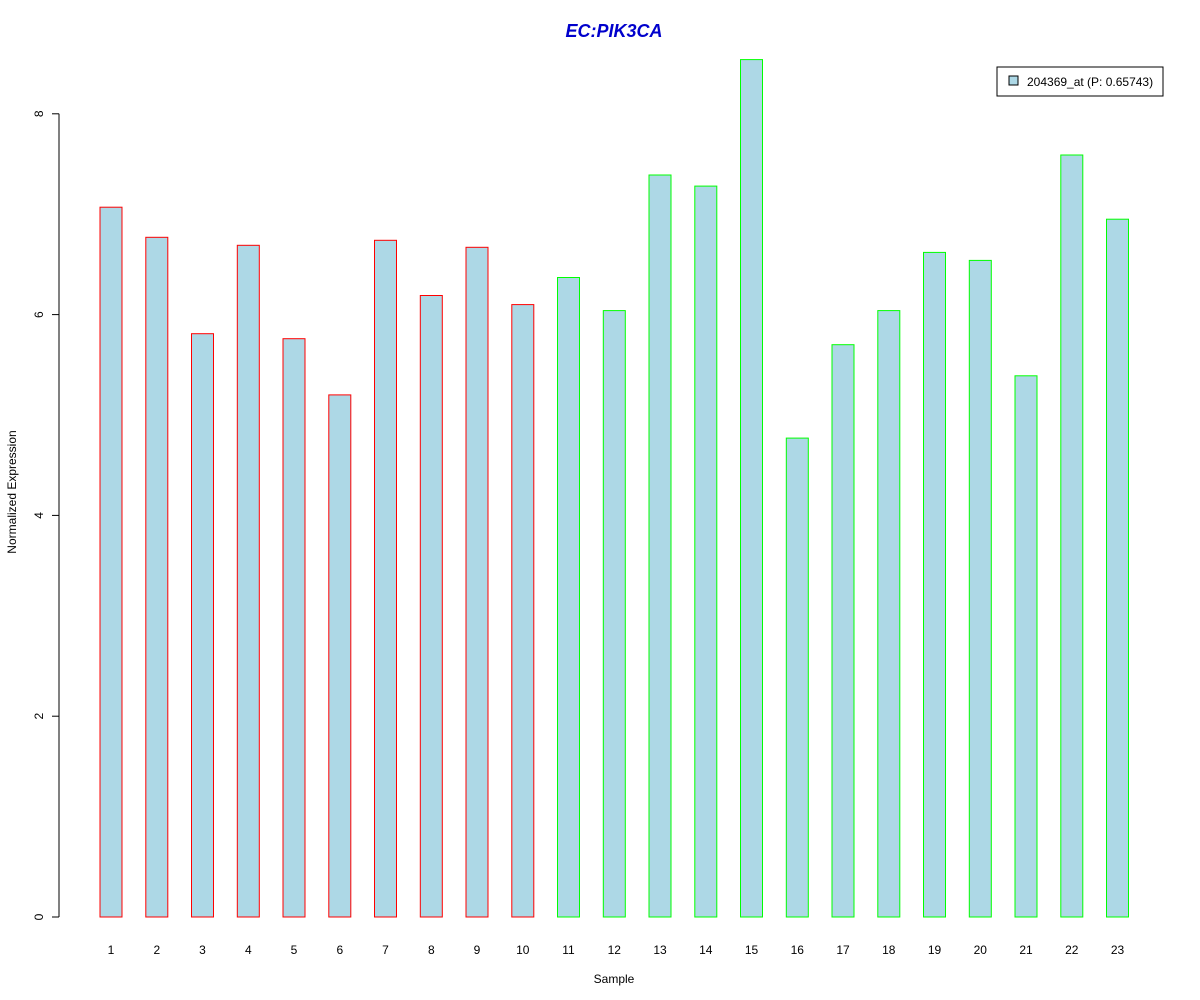  Describe the element at coordinates (1072, 950) in the screenshot. I see `x-tick-label: 22` at that location.